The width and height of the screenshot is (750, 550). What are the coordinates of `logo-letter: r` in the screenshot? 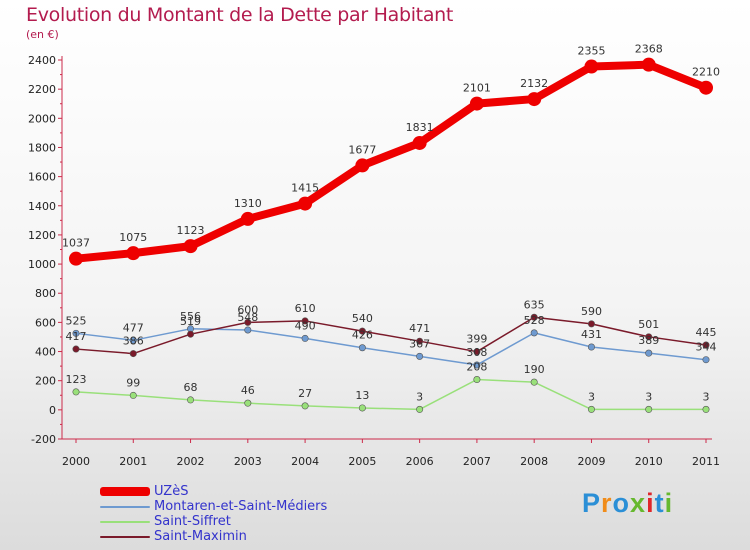 It's located at (607, 503).